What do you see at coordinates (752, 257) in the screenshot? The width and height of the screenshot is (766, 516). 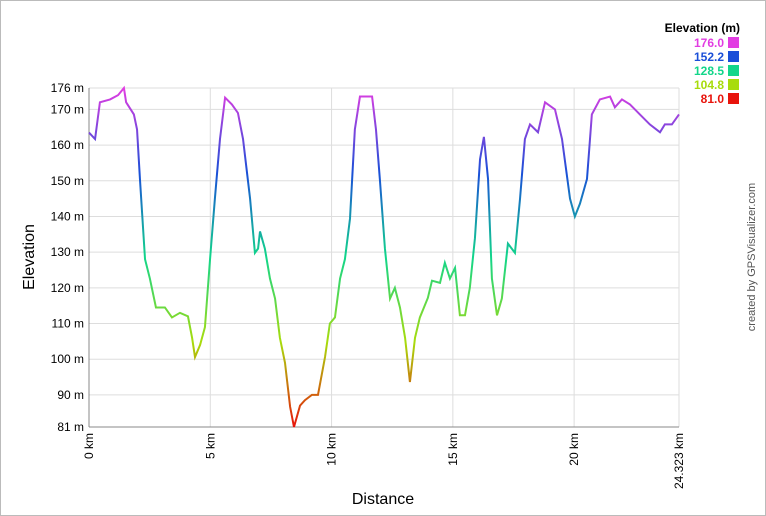 I see `credit: created by GPSVisualizer.com` at bounding box center [752, 257].